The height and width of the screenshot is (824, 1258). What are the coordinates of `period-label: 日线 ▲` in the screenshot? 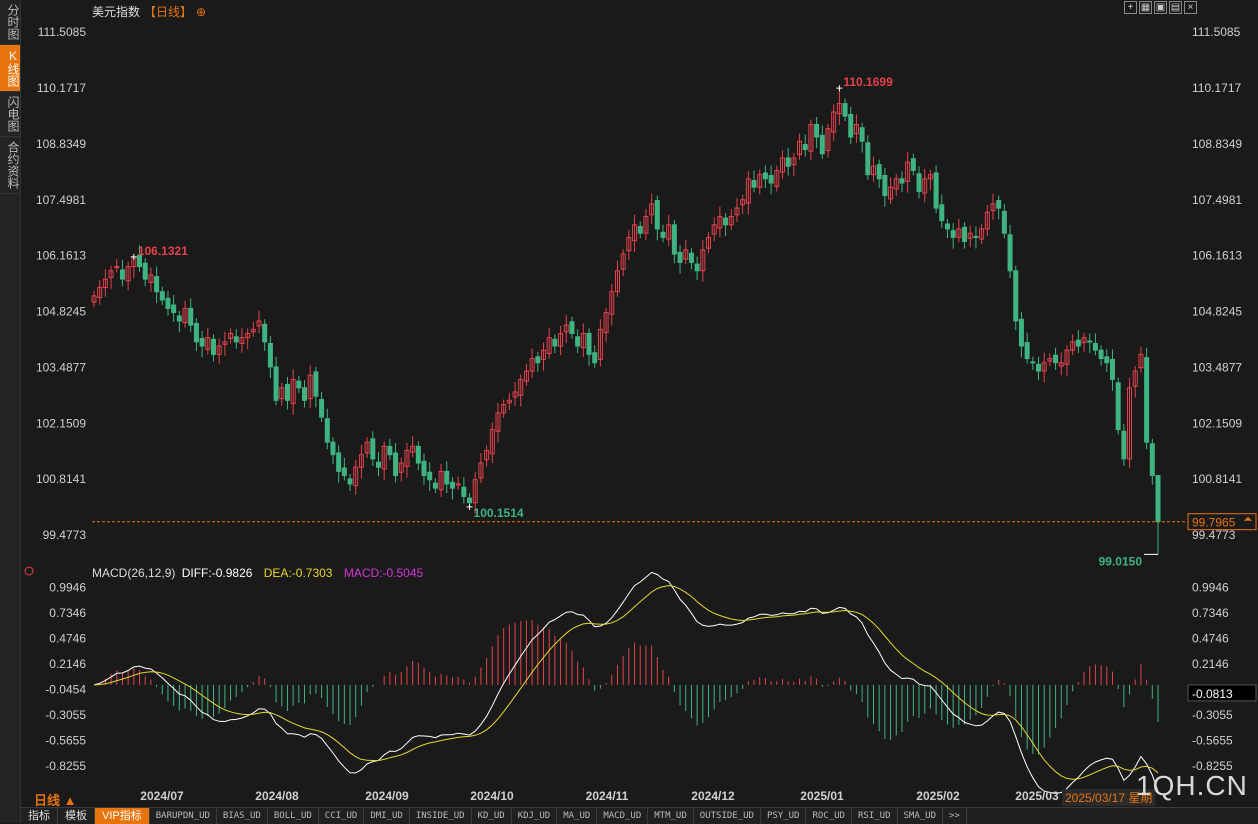 It's located at (55, 800).